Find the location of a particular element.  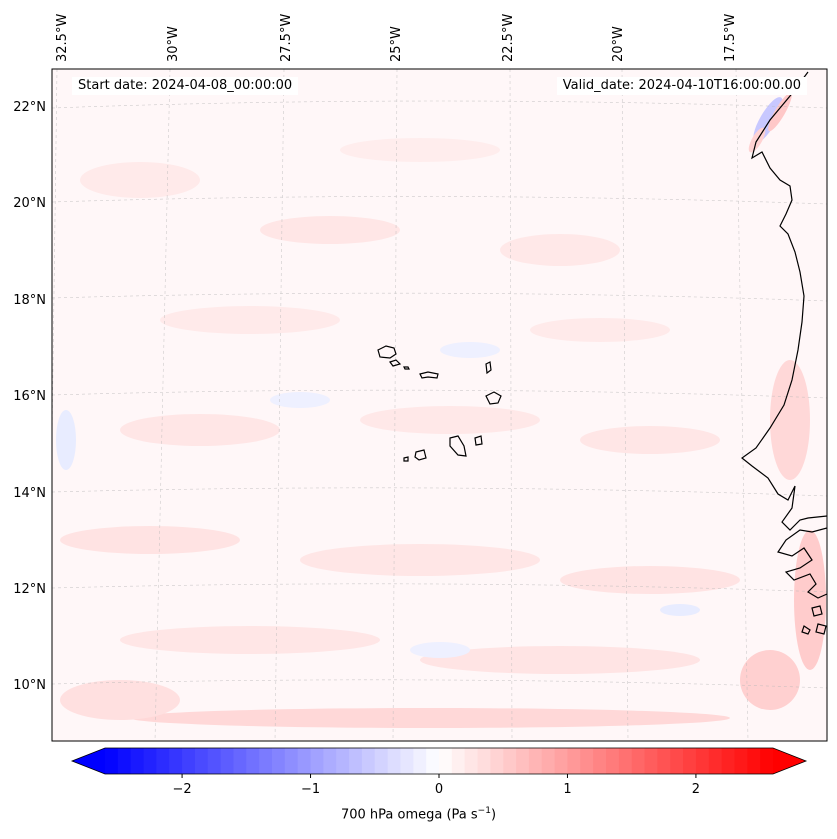

lat-label: 14°N is located at coordinates (29, 493).